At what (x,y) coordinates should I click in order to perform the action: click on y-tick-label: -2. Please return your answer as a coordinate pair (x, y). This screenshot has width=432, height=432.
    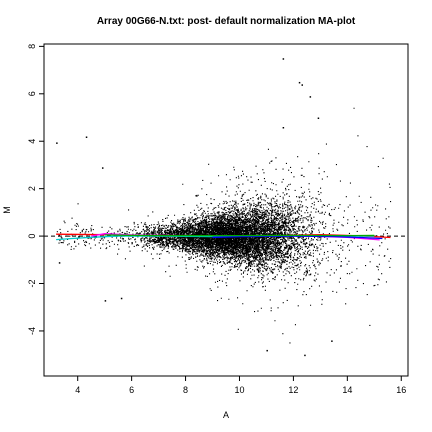
    Looking at the image, I should click on (32, 284).